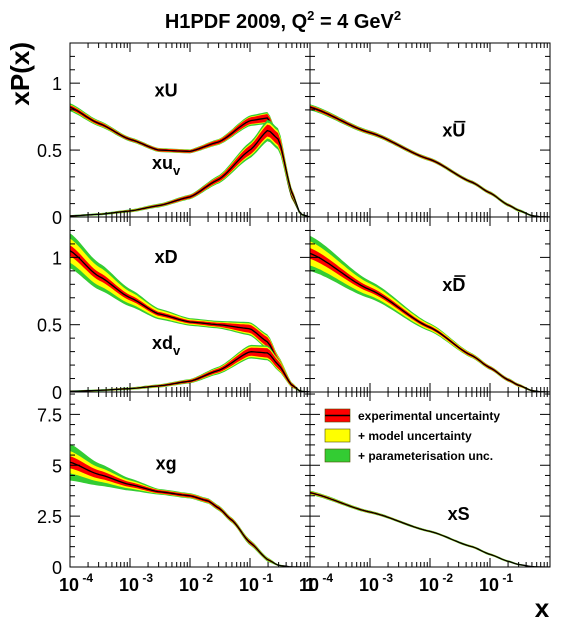 This screenshot has height=624, width=567. I want to click on bands-top-left, so click(190, 160).